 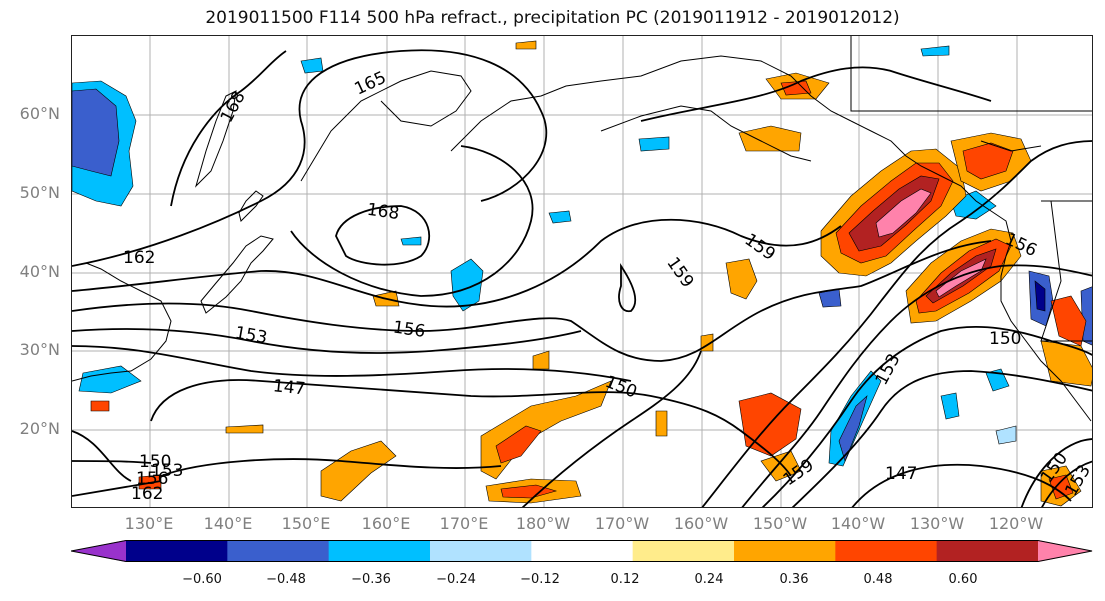 I want to click on colorbar-arrow-left, so click(x=98, y=551).